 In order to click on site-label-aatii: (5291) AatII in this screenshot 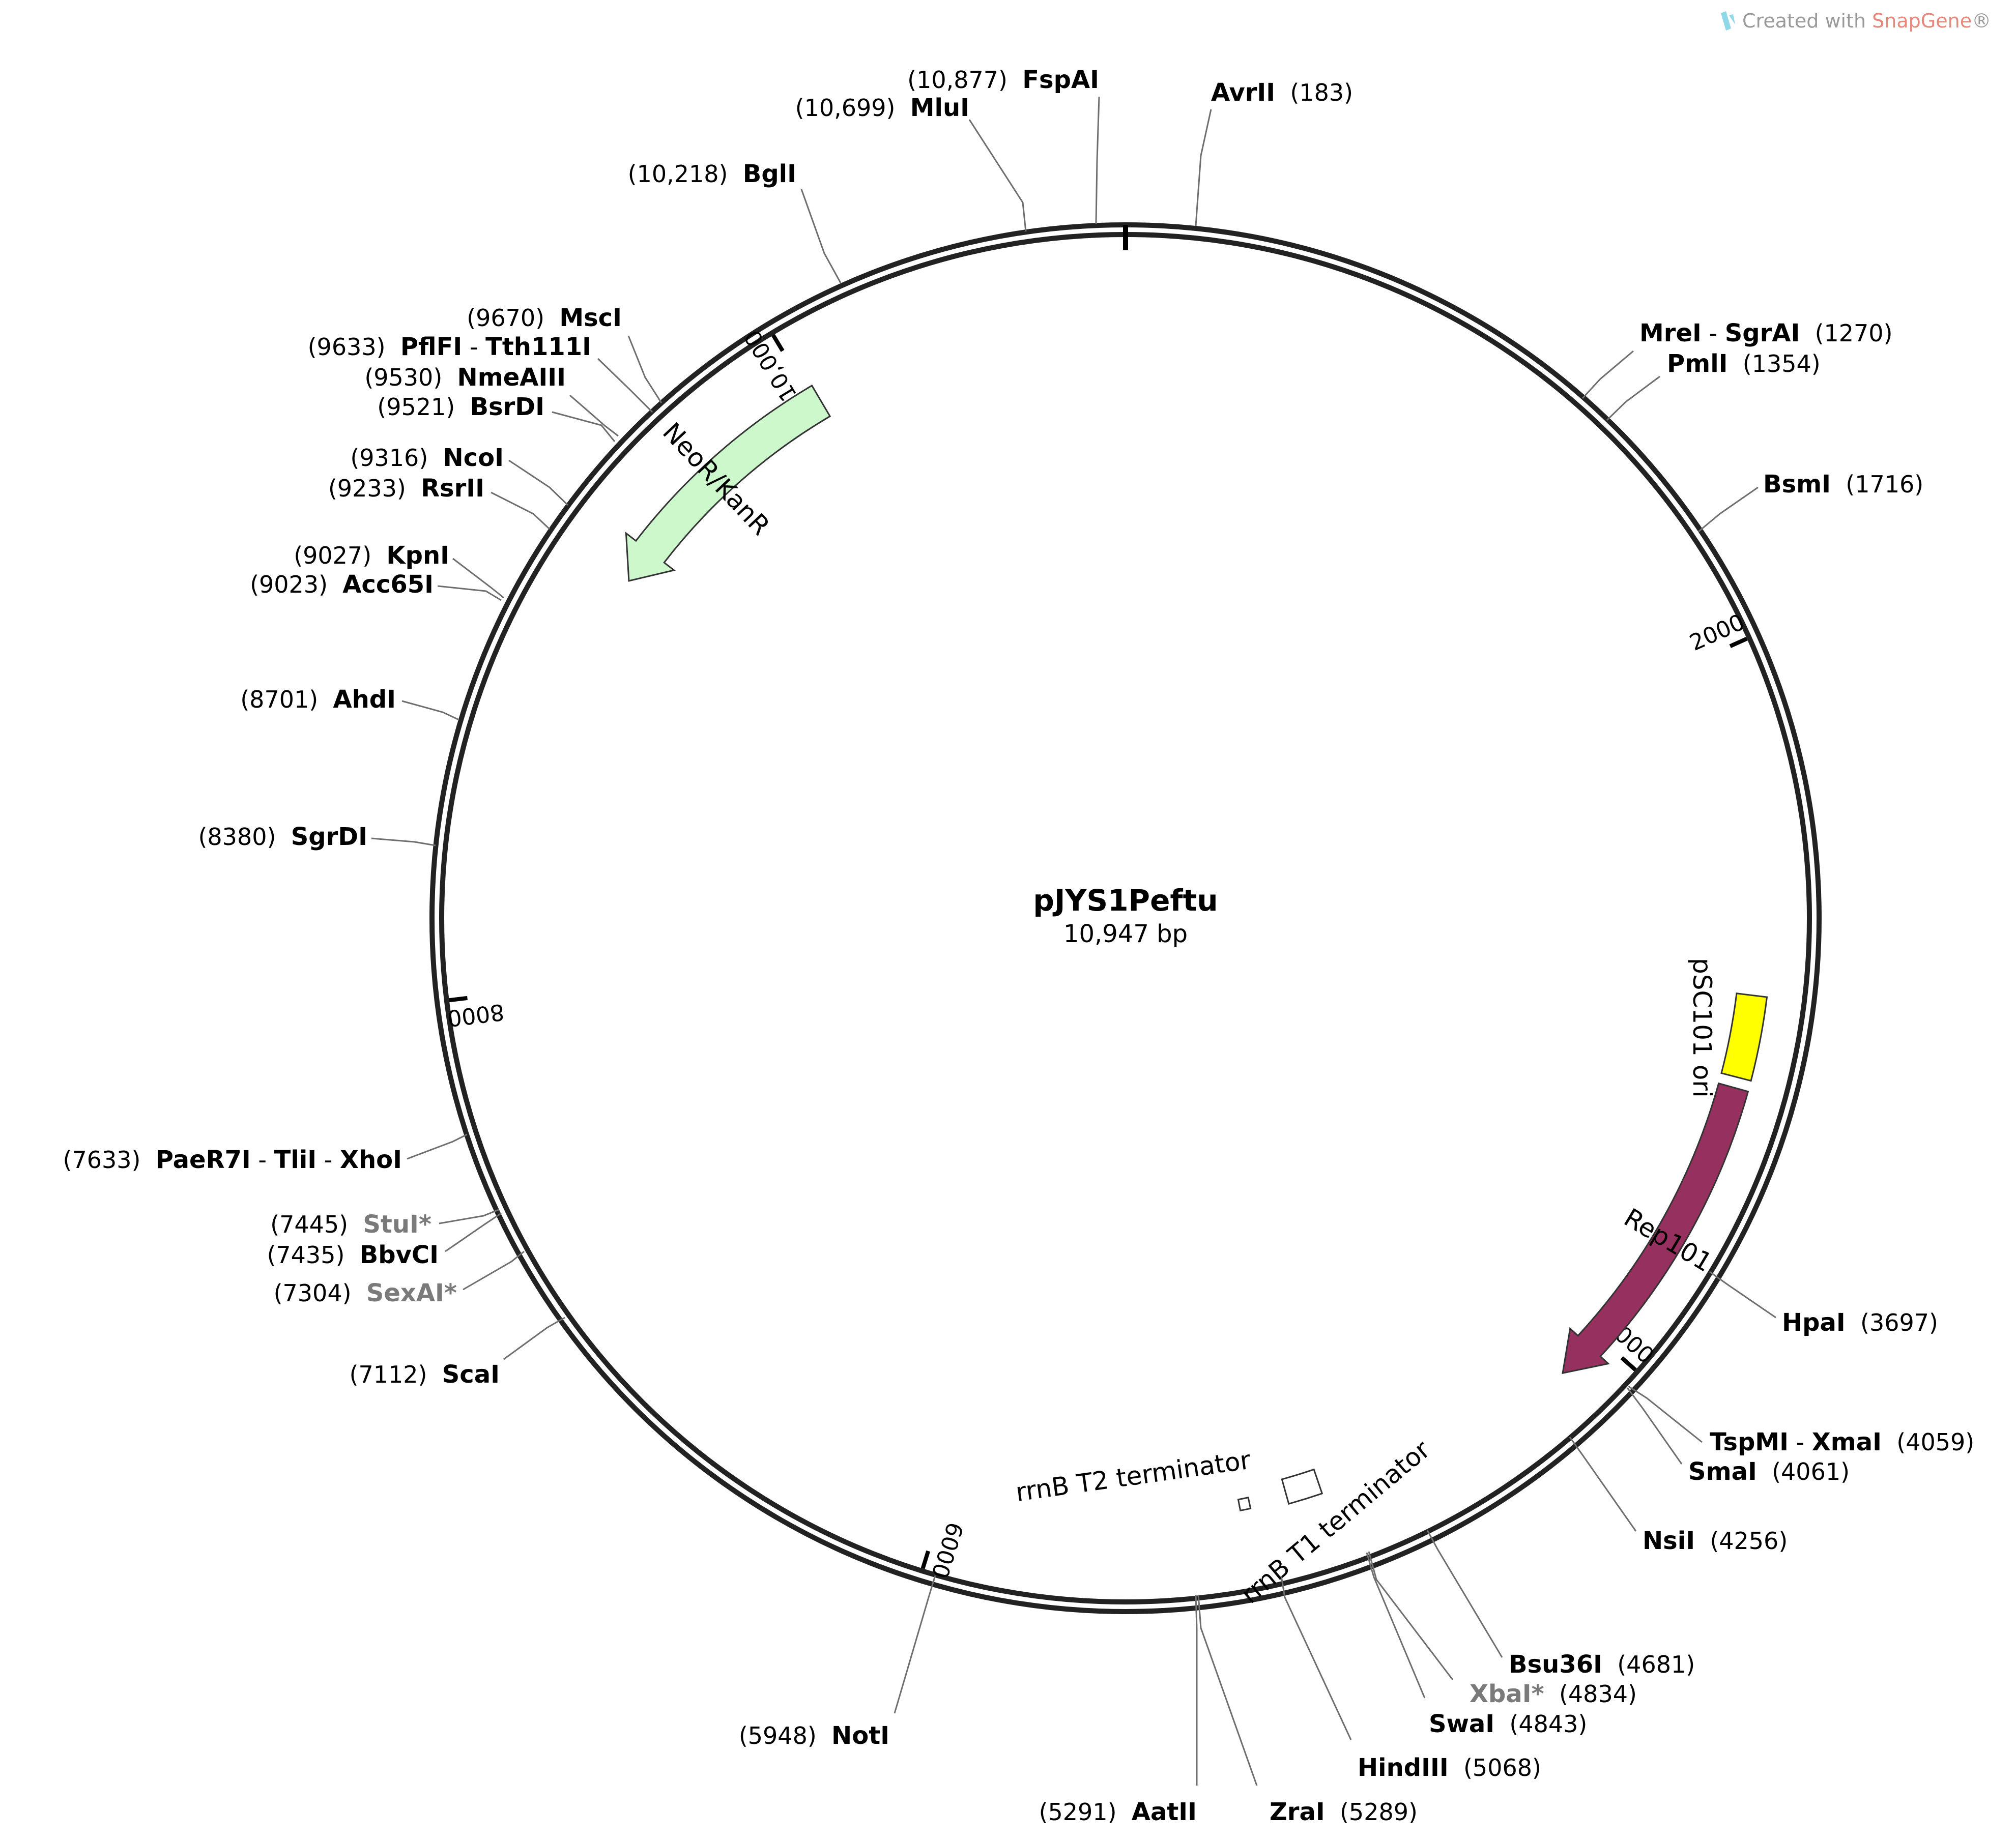, I will do `click(1118, 1812)`.